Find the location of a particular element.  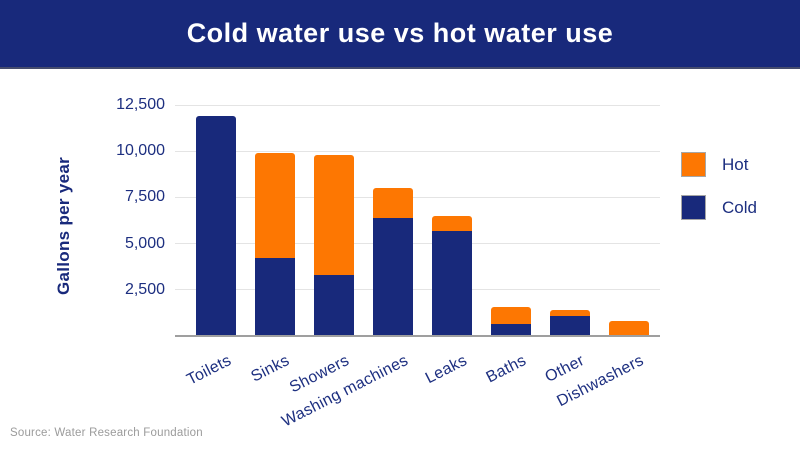

bar-other-cold-segment is located at coordinates (570, 325).